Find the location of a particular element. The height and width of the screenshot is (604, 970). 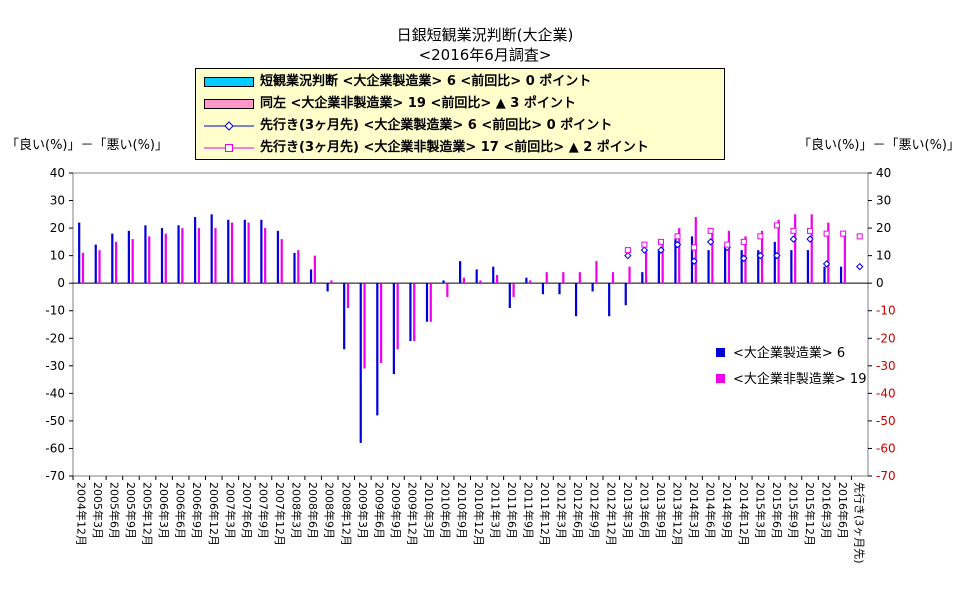

x-tick-label: 2014年3月 is located at coordinates (694, 510).